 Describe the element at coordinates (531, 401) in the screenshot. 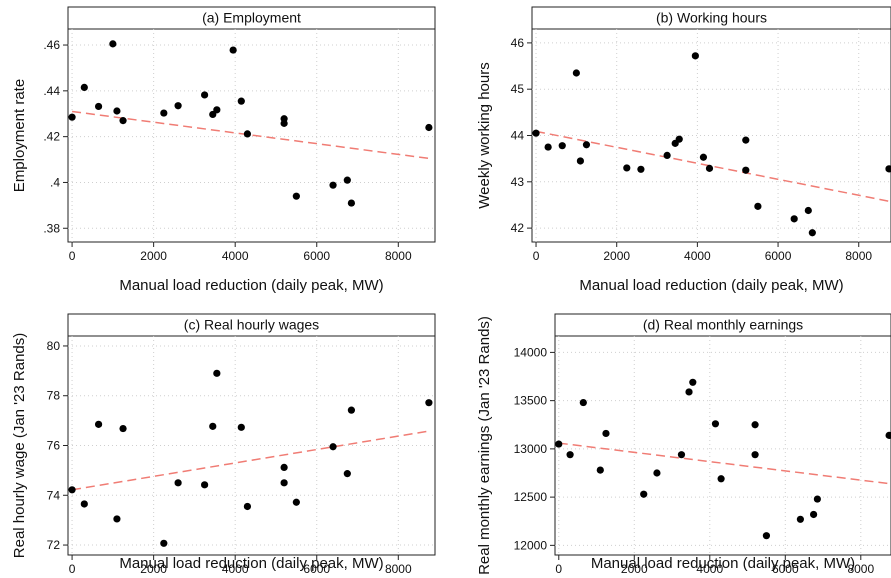

I see `y-tick-label: 13500` at that location.